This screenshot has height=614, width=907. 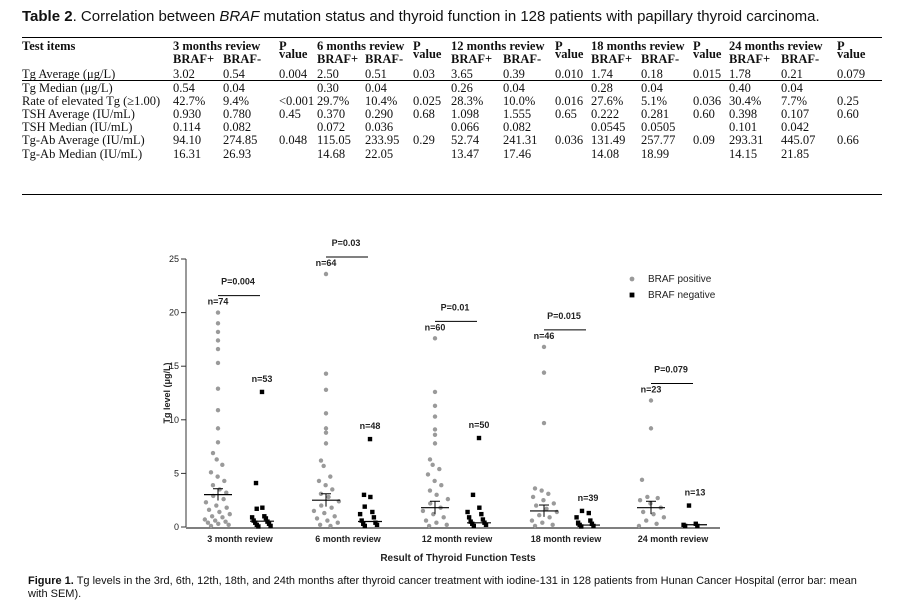 What do you see at coordinates (334, 140) in the screenshot?
I see `table-cell: 115.05` at bounding box center [334, 140].